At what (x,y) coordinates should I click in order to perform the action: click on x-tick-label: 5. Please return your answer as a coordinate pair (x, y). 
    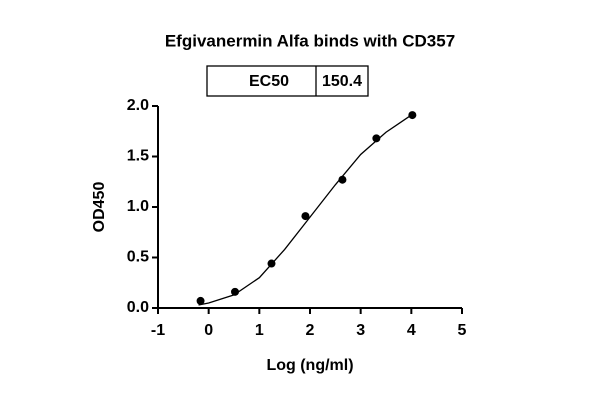
    Looking at the image, I should click on (462, 330).